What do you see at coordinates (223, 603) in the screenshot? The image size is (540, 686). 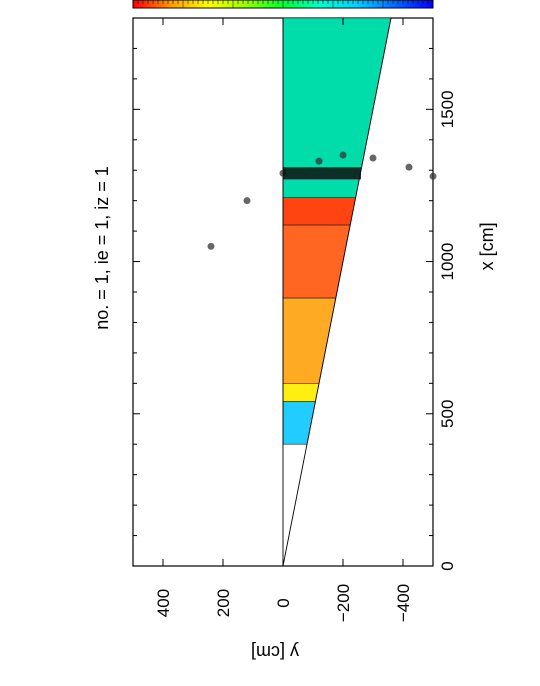 I see `y-tick-label: 200` at bounding box center [223, 603].